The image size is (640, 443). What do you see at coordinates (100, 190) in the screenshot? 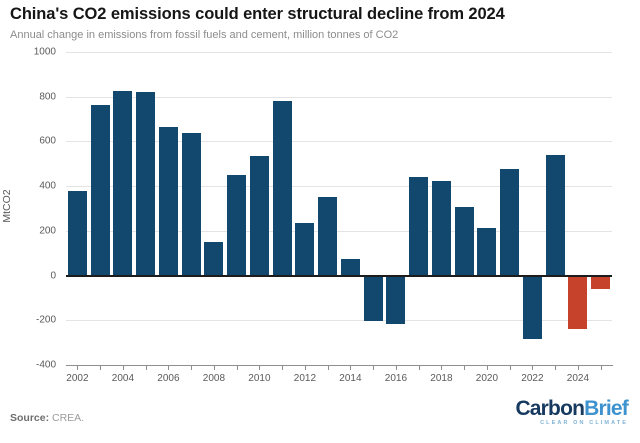
I see `bar-2003` at bounding box center [100, 190].